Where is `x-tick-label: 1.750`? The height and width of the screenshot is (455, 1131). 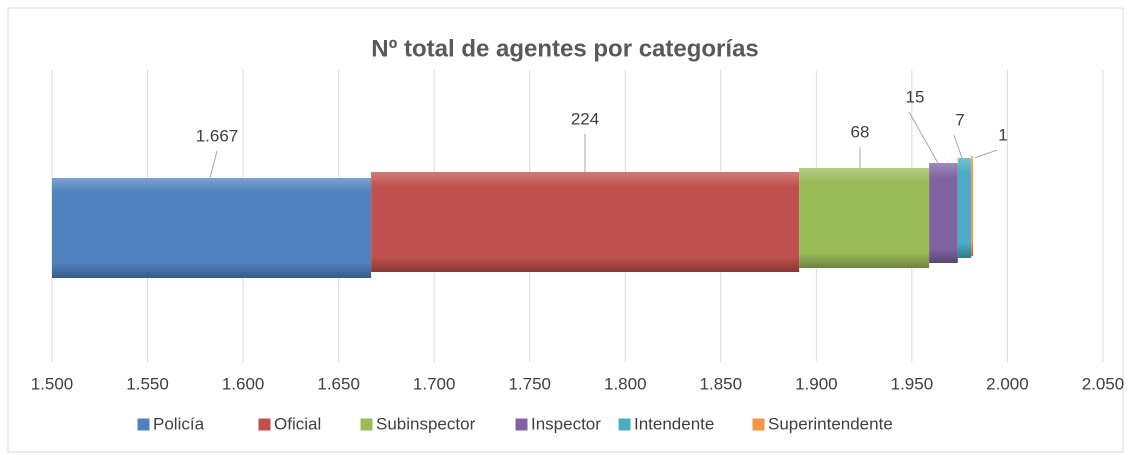 x-tick-label: 1.750 is located at coordinates (529, 383).